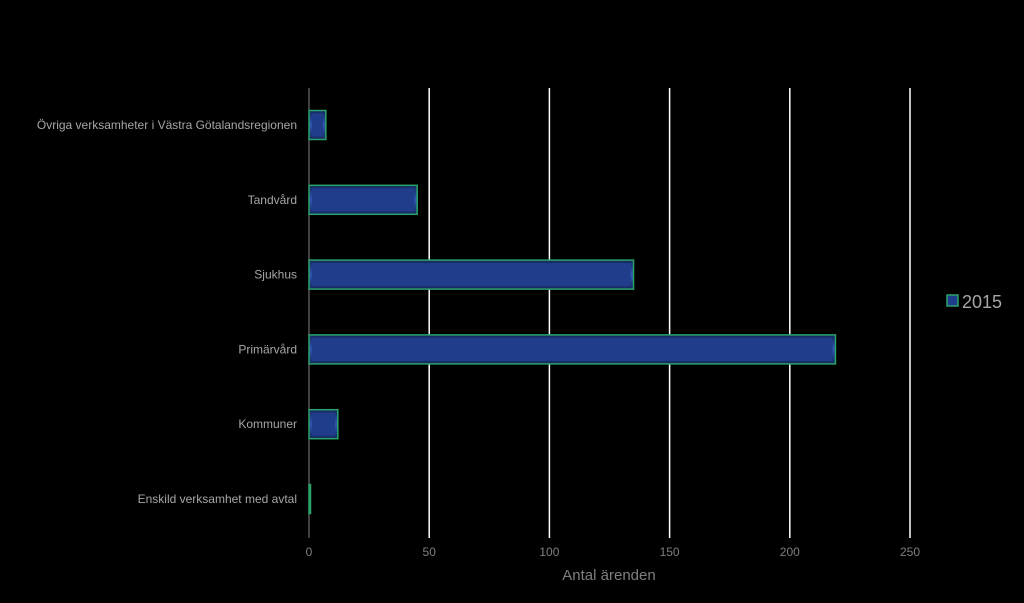 This screenshot has height=603, width=1024. I want to click on category-label-4: Kommuner, so click(267, 424).